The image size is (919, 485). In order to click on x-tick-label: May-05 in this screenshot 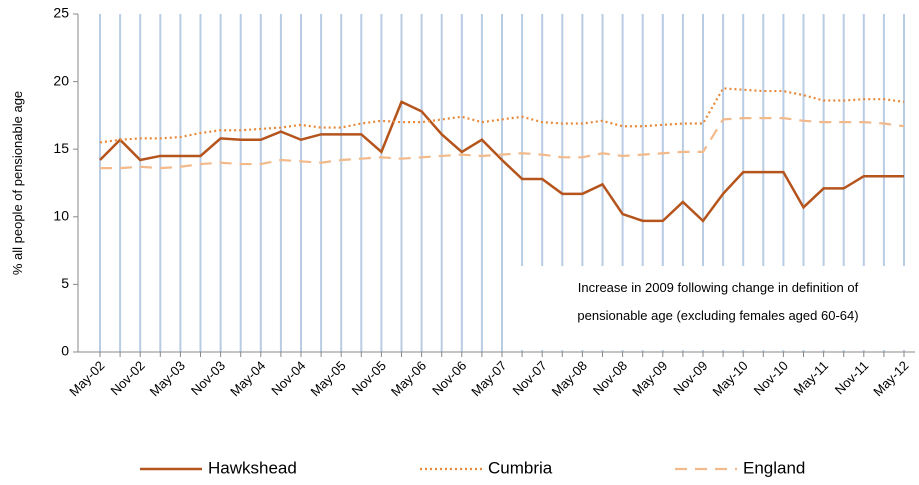, I will do `click(327, 378)`.